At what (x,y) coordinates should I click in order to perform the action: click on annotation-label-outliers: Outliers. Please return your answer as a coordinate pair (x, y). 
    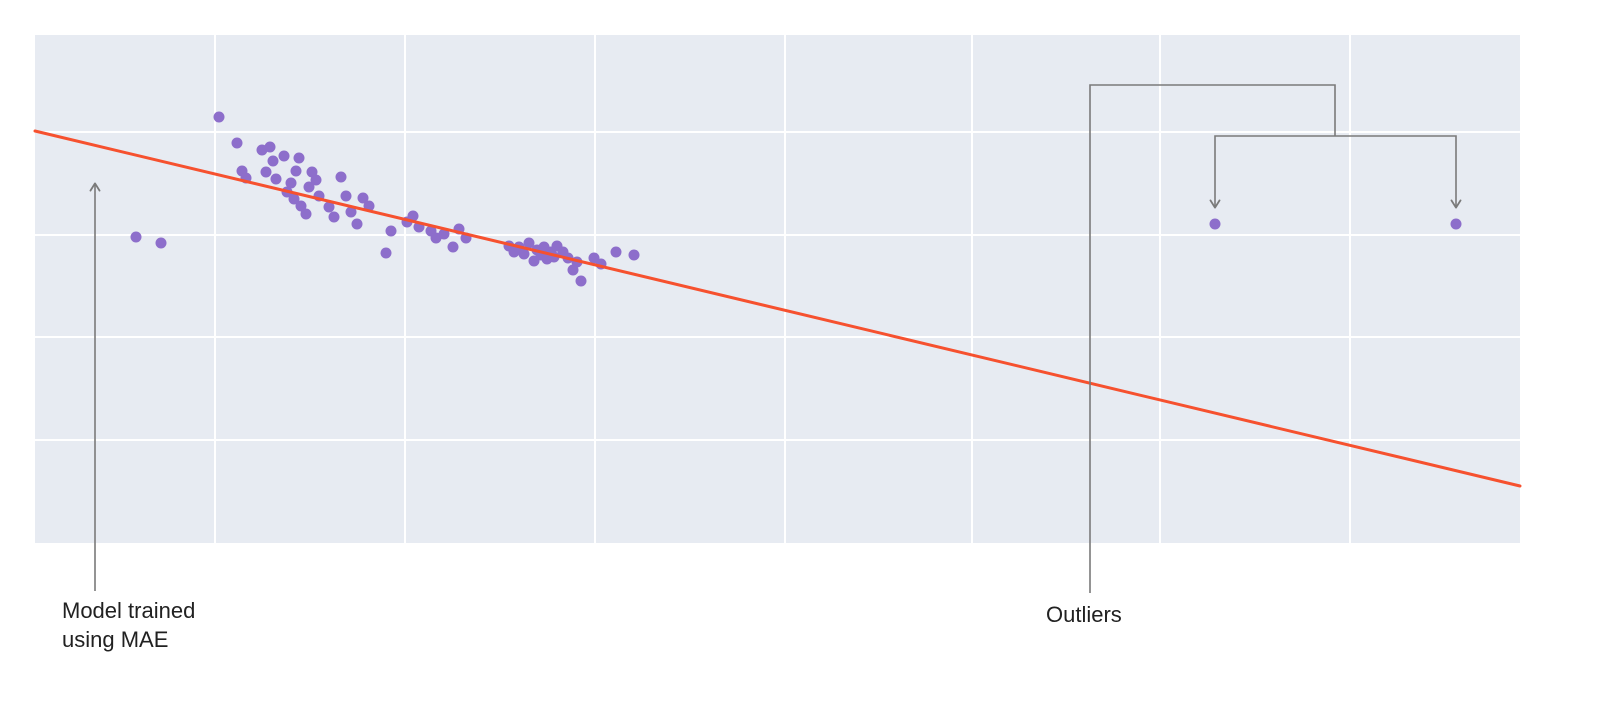
    Looking at the image, I should click on (1084, 614).